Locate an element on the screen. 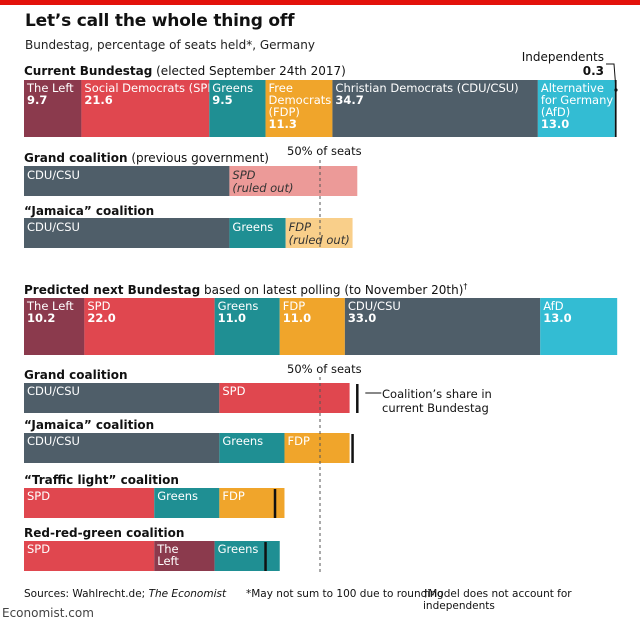 Image resolution: width=640 pixels, height=625 pixels. coalition-predicted-label-the: Left is located at coordinates (168, 561).